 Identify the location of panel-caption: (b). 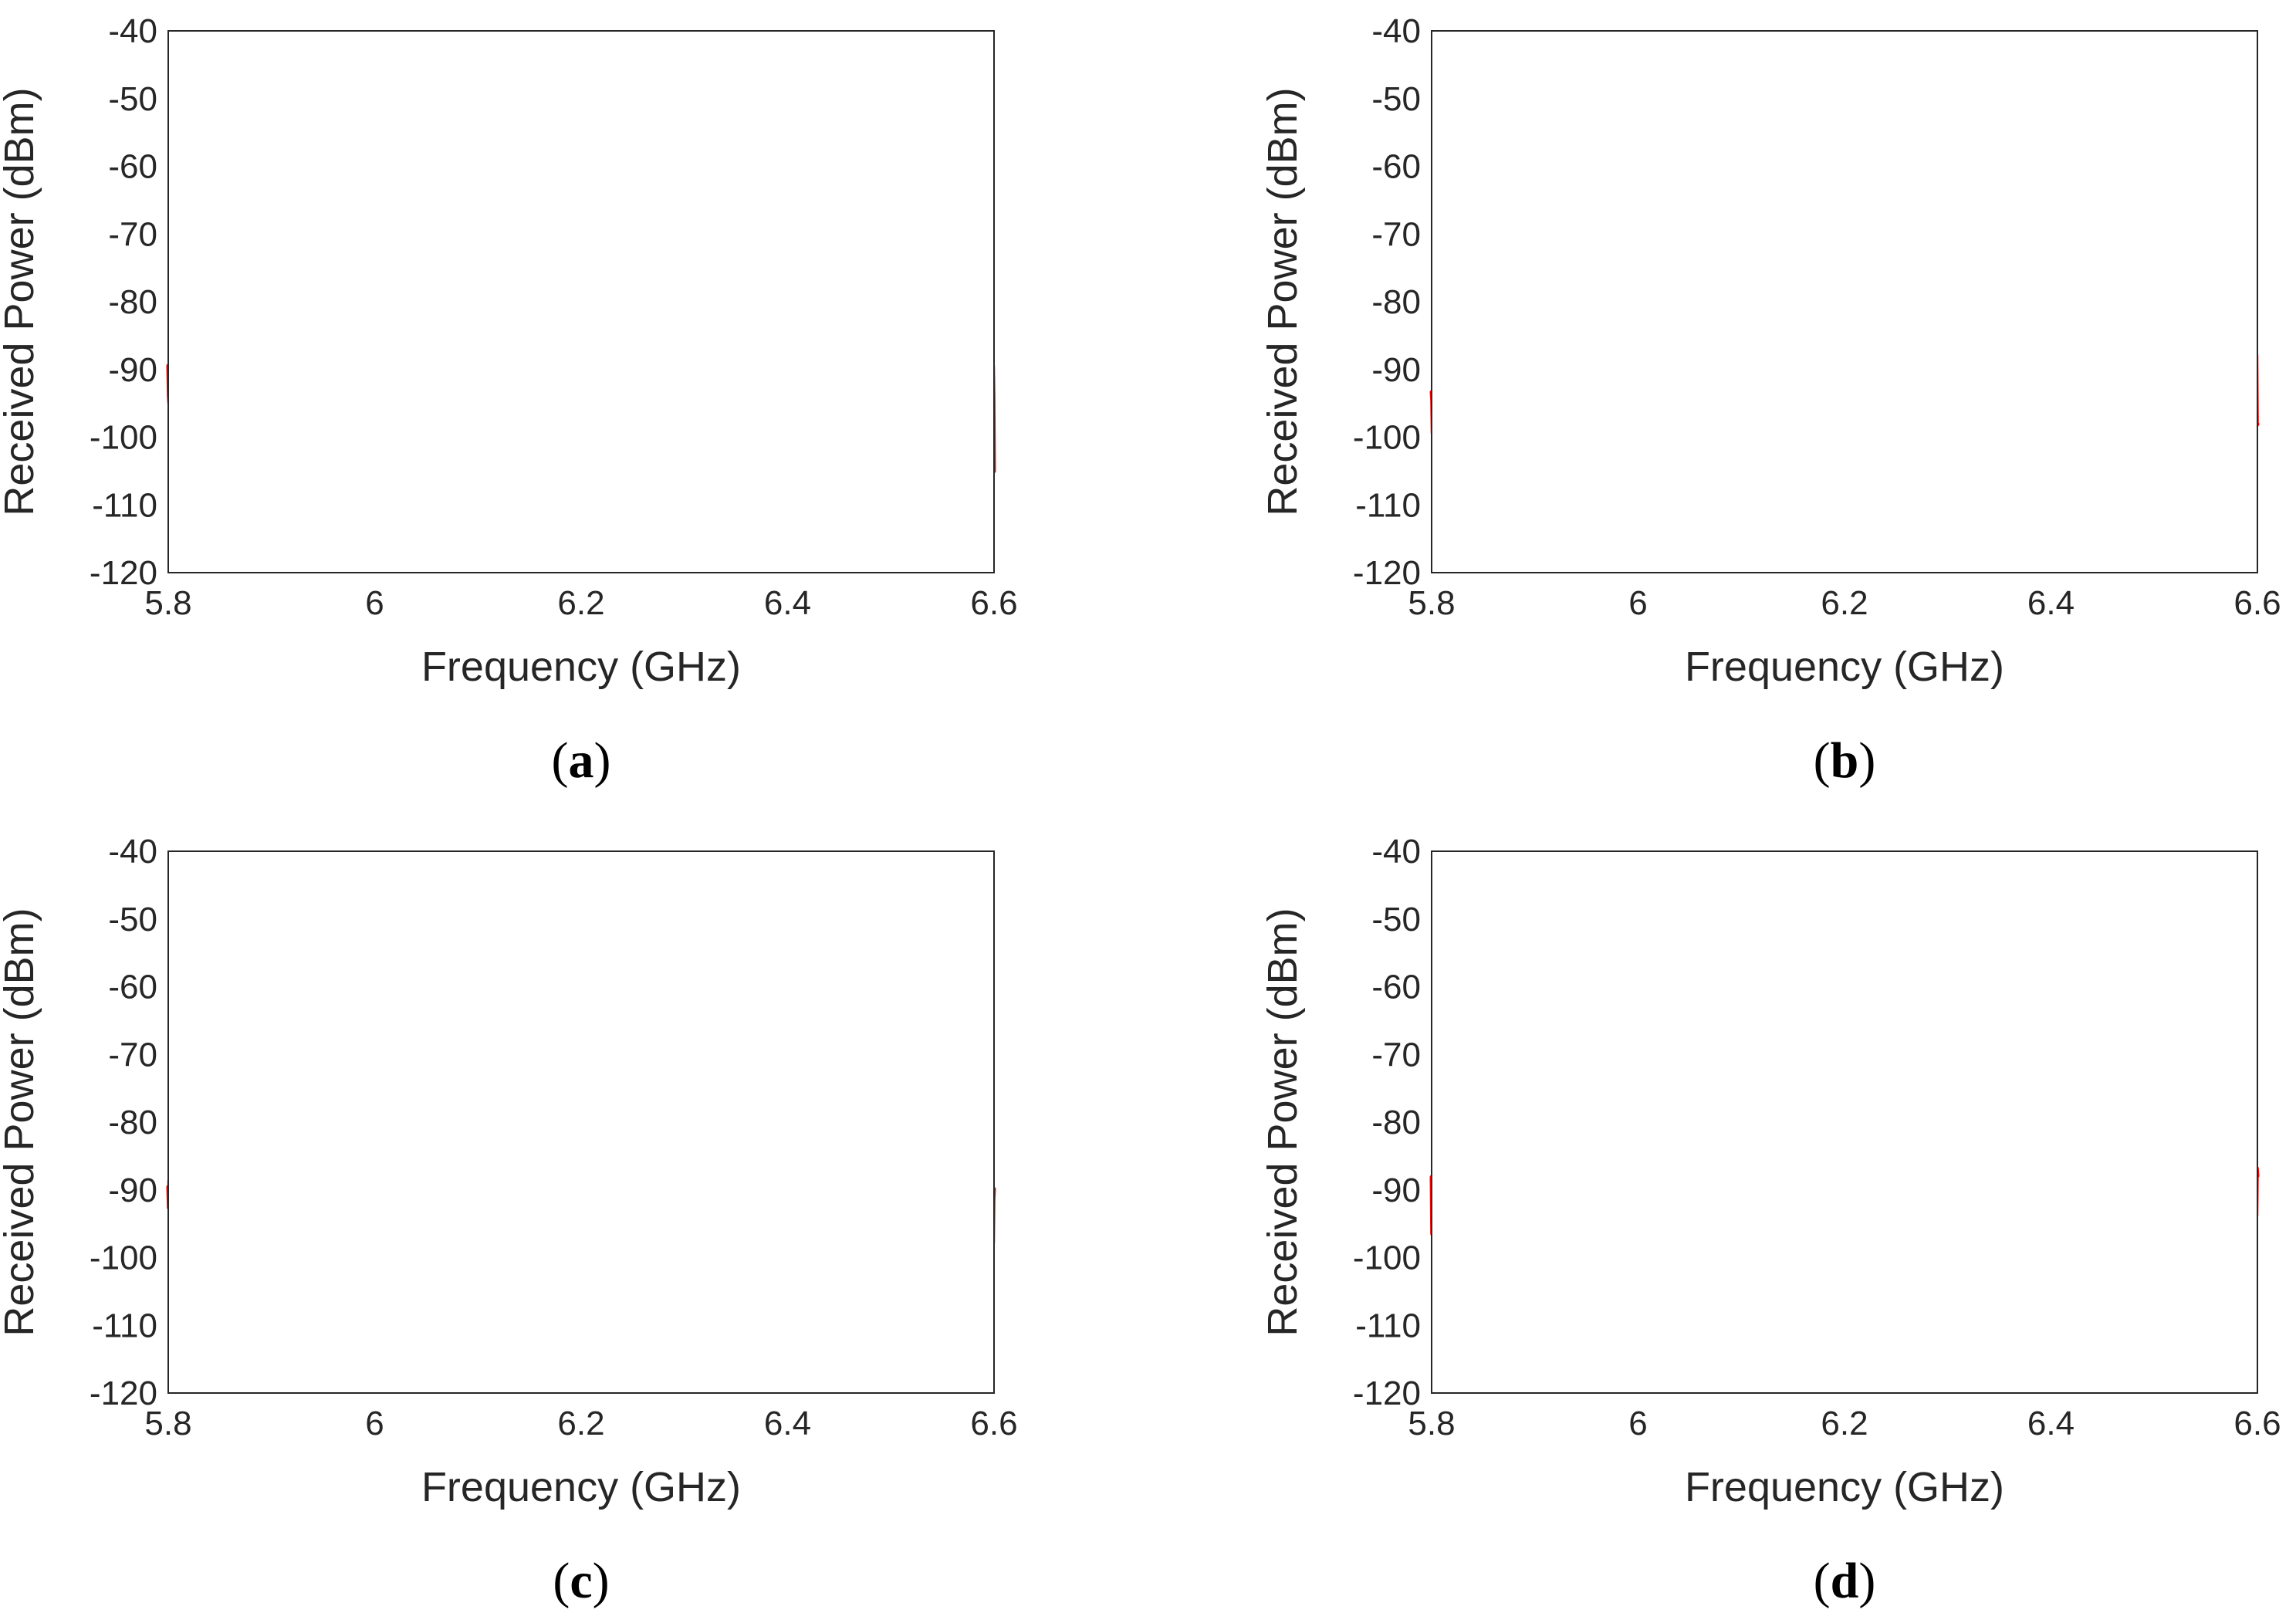
(1845, 760).